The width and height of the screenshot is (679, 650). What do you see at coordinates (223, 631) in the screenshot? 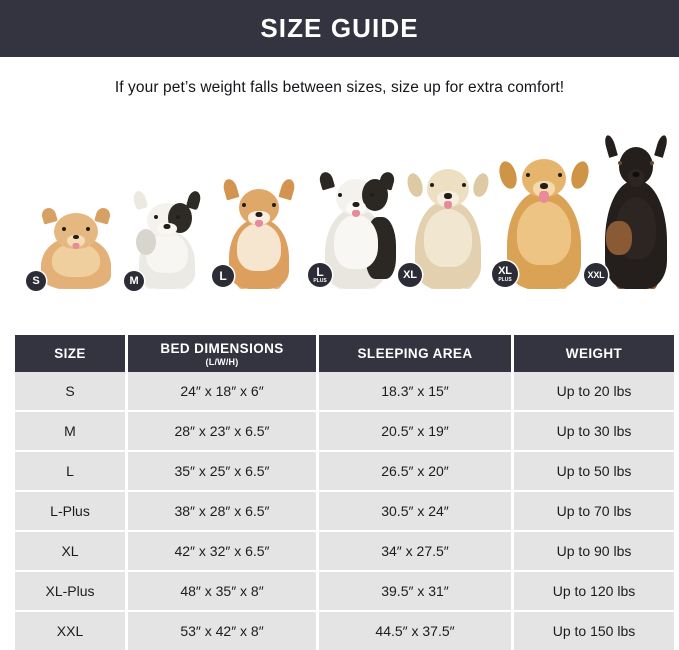
I see `cell-bed-dimensions: 53″ x 42″ x 8″` at bounding box center [223, 631].